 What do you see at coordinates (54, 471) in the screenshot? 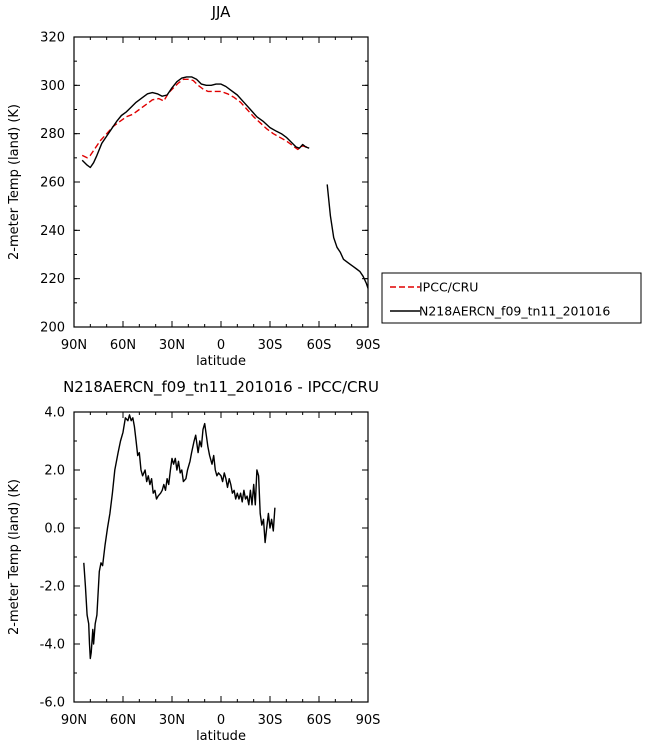
I see `bottom-y-tick-label: 2.0` at bounding box center [54, 471].